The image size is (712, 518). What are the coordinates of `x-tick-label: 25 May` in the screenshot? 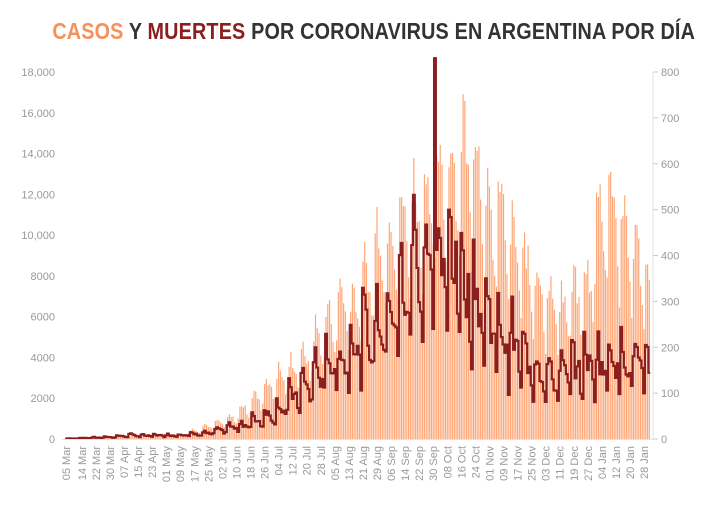 It's located at (209, 464).